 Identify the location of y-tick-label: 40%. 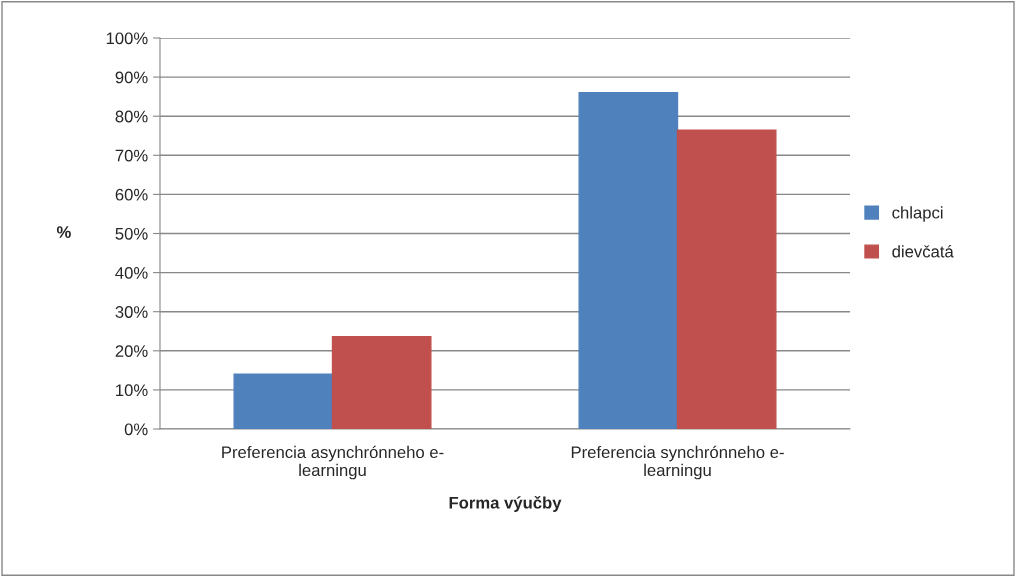
(131, 273).